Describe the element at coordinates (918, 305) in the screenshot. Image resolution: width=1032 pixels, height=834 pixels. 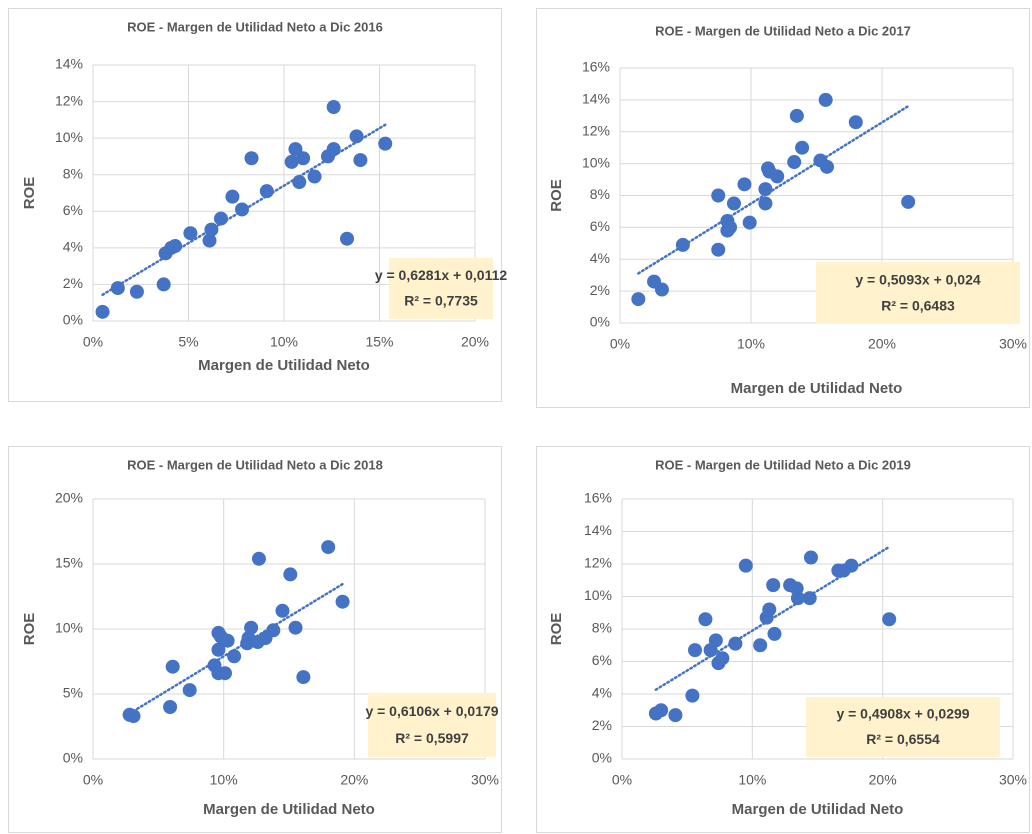
I see `r-squared: R² = 0,6483` at that location.